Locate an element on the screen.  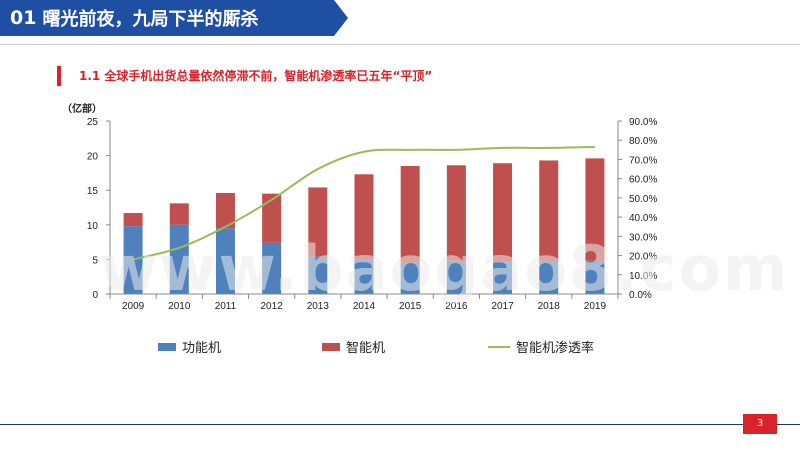
bar-feature-2013 is located at coordinates (318, 275).